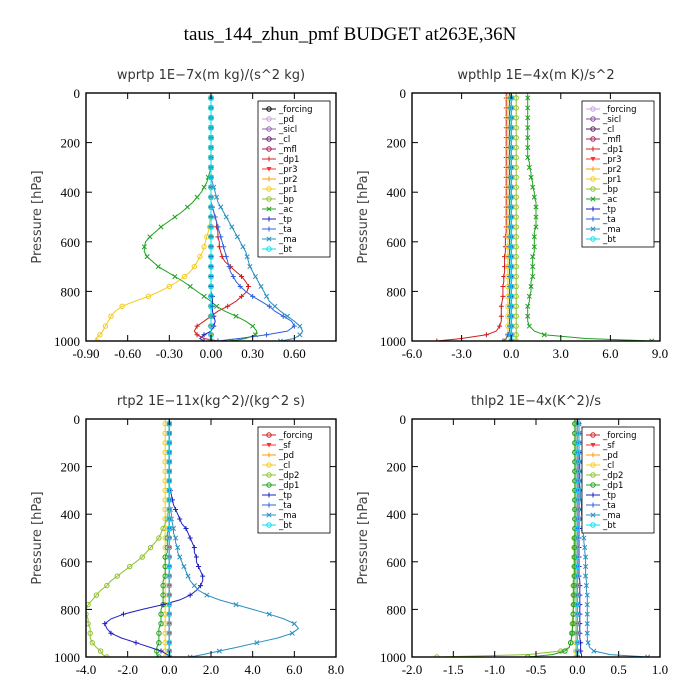 This screenshot has width=700, height=700. I want to click on legend-item: _bt, so click(601, 240).